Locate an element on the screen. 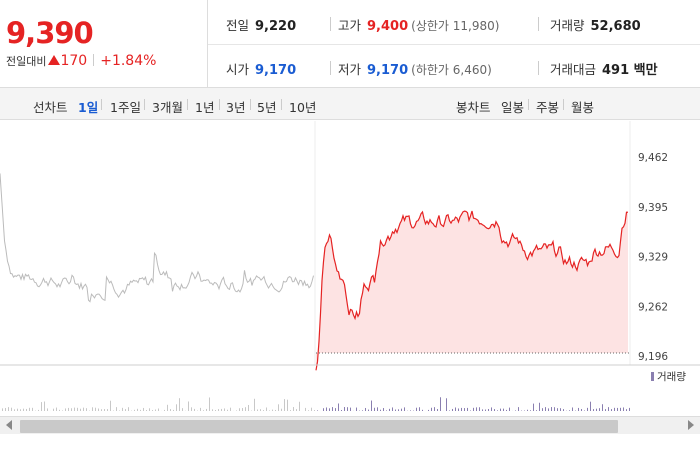 This screenshot has width=700, height=450. tab-period-1w: 1주일 is located at coordinates (125, 107).